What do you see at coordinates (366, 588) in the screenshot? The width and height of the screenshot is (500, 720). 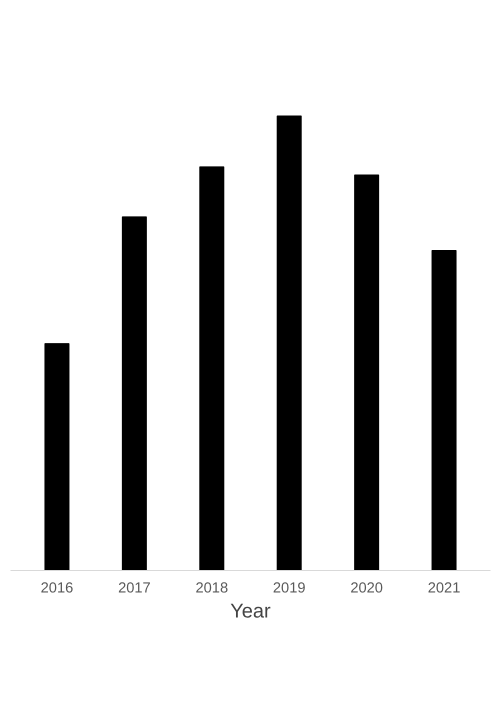 I see `x-tick-label: 2020` at bounding box center [366, 588].